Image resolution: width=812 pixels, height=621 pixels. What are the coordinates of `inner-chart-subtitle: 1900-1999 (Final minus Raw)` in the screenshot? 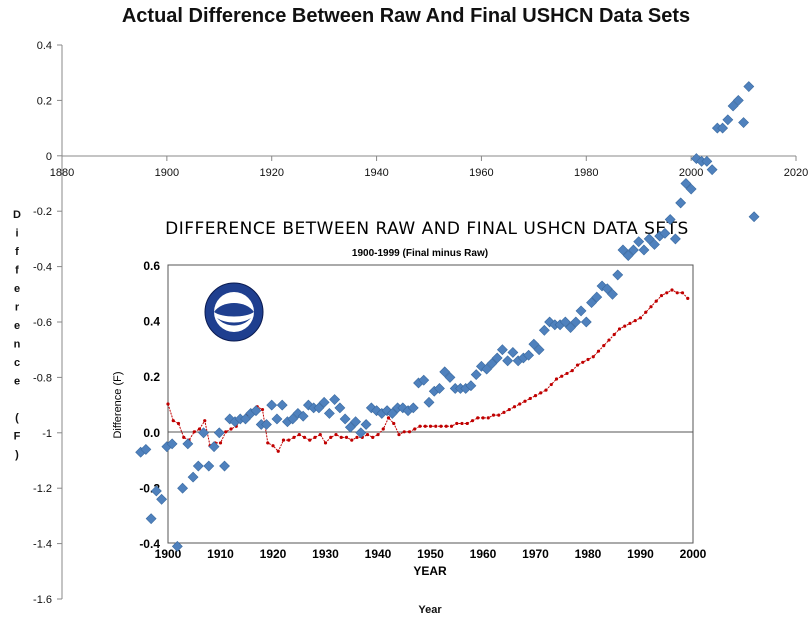 It's located at (420, 253).